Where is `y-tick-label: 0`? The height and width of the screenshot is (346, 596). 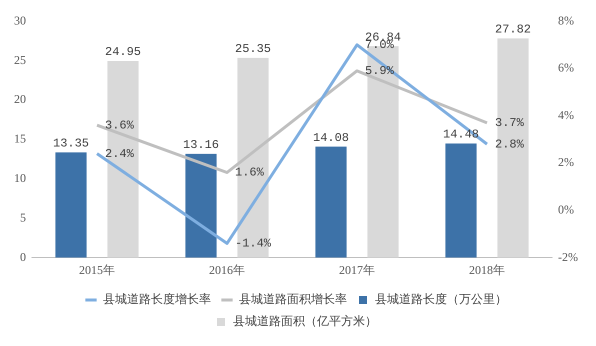
y-tick-label: 0 is located at coordinates (23, 257).